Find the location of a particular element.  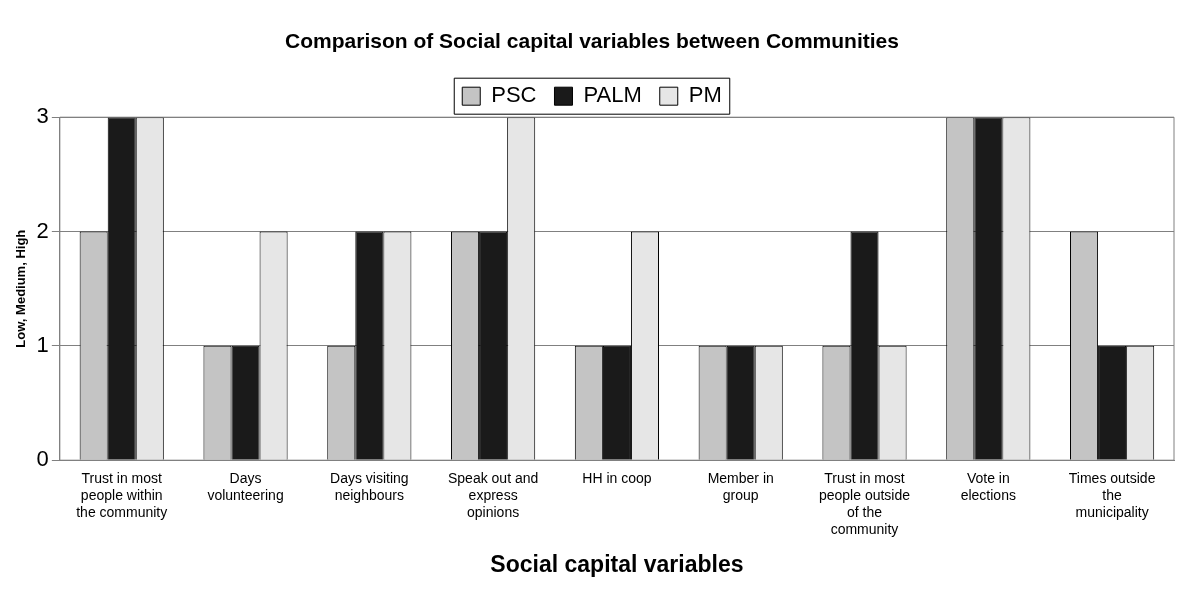

legend-label: PM is located at coordinates (705, 95).